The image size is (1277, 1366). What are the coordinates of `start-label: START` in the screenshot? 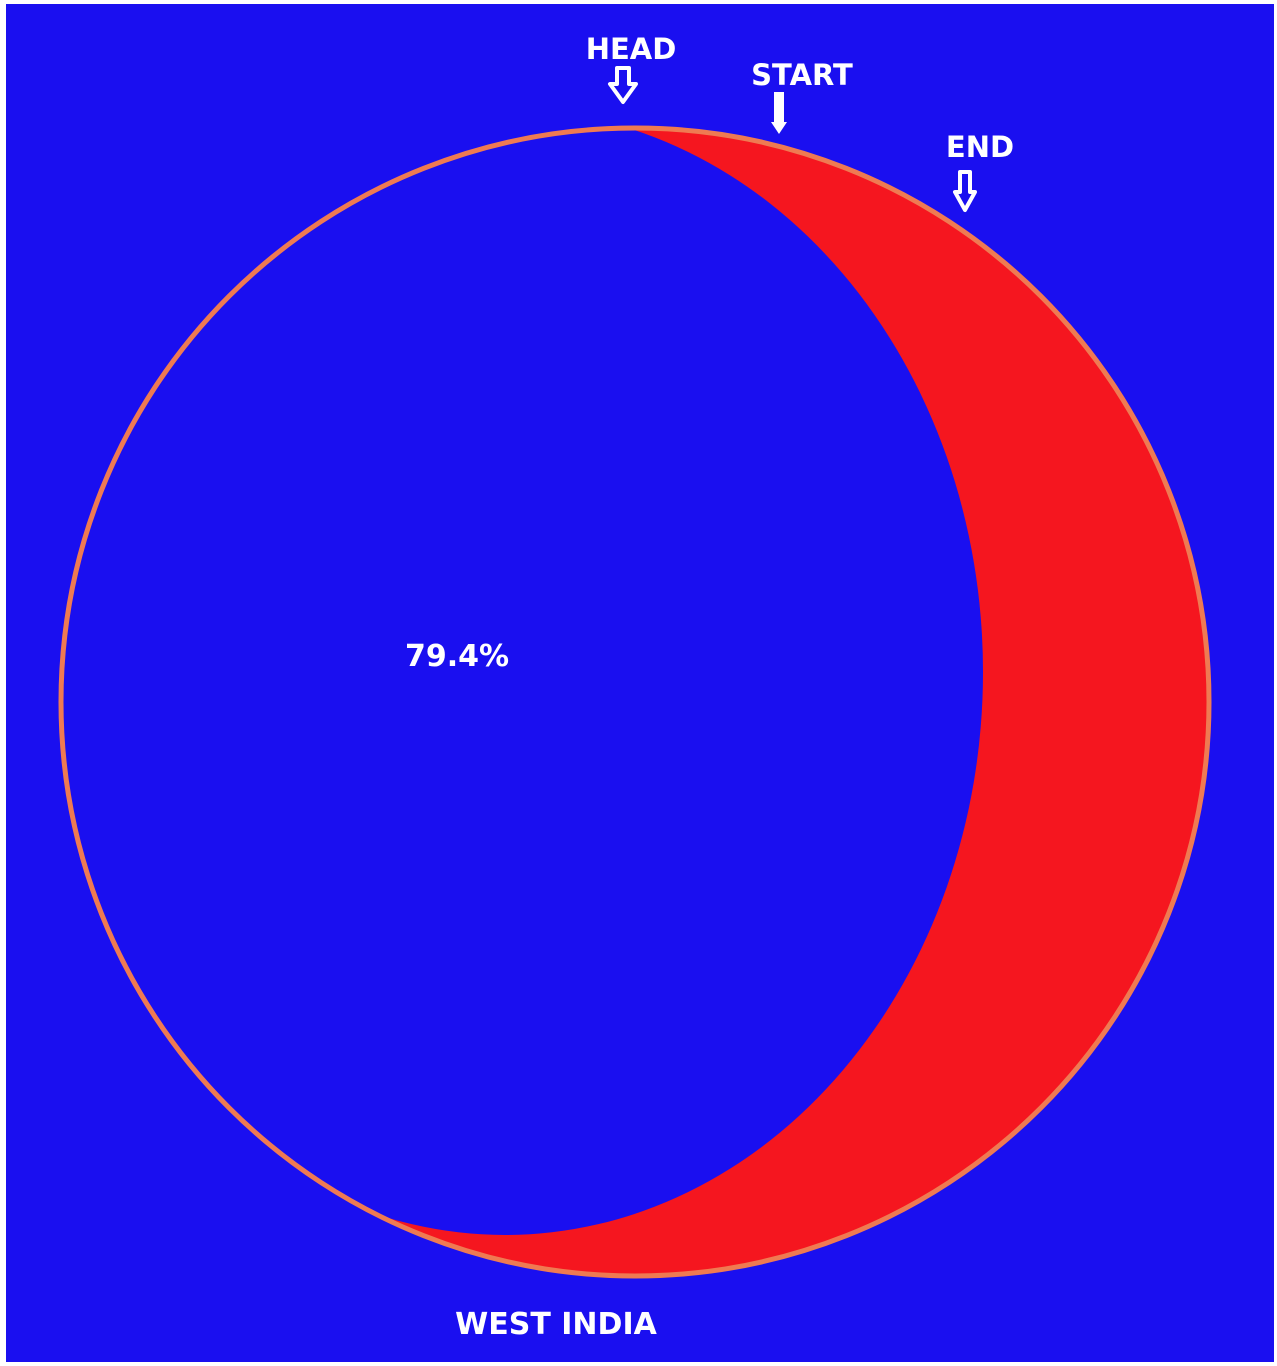 It's located at (802, 75).